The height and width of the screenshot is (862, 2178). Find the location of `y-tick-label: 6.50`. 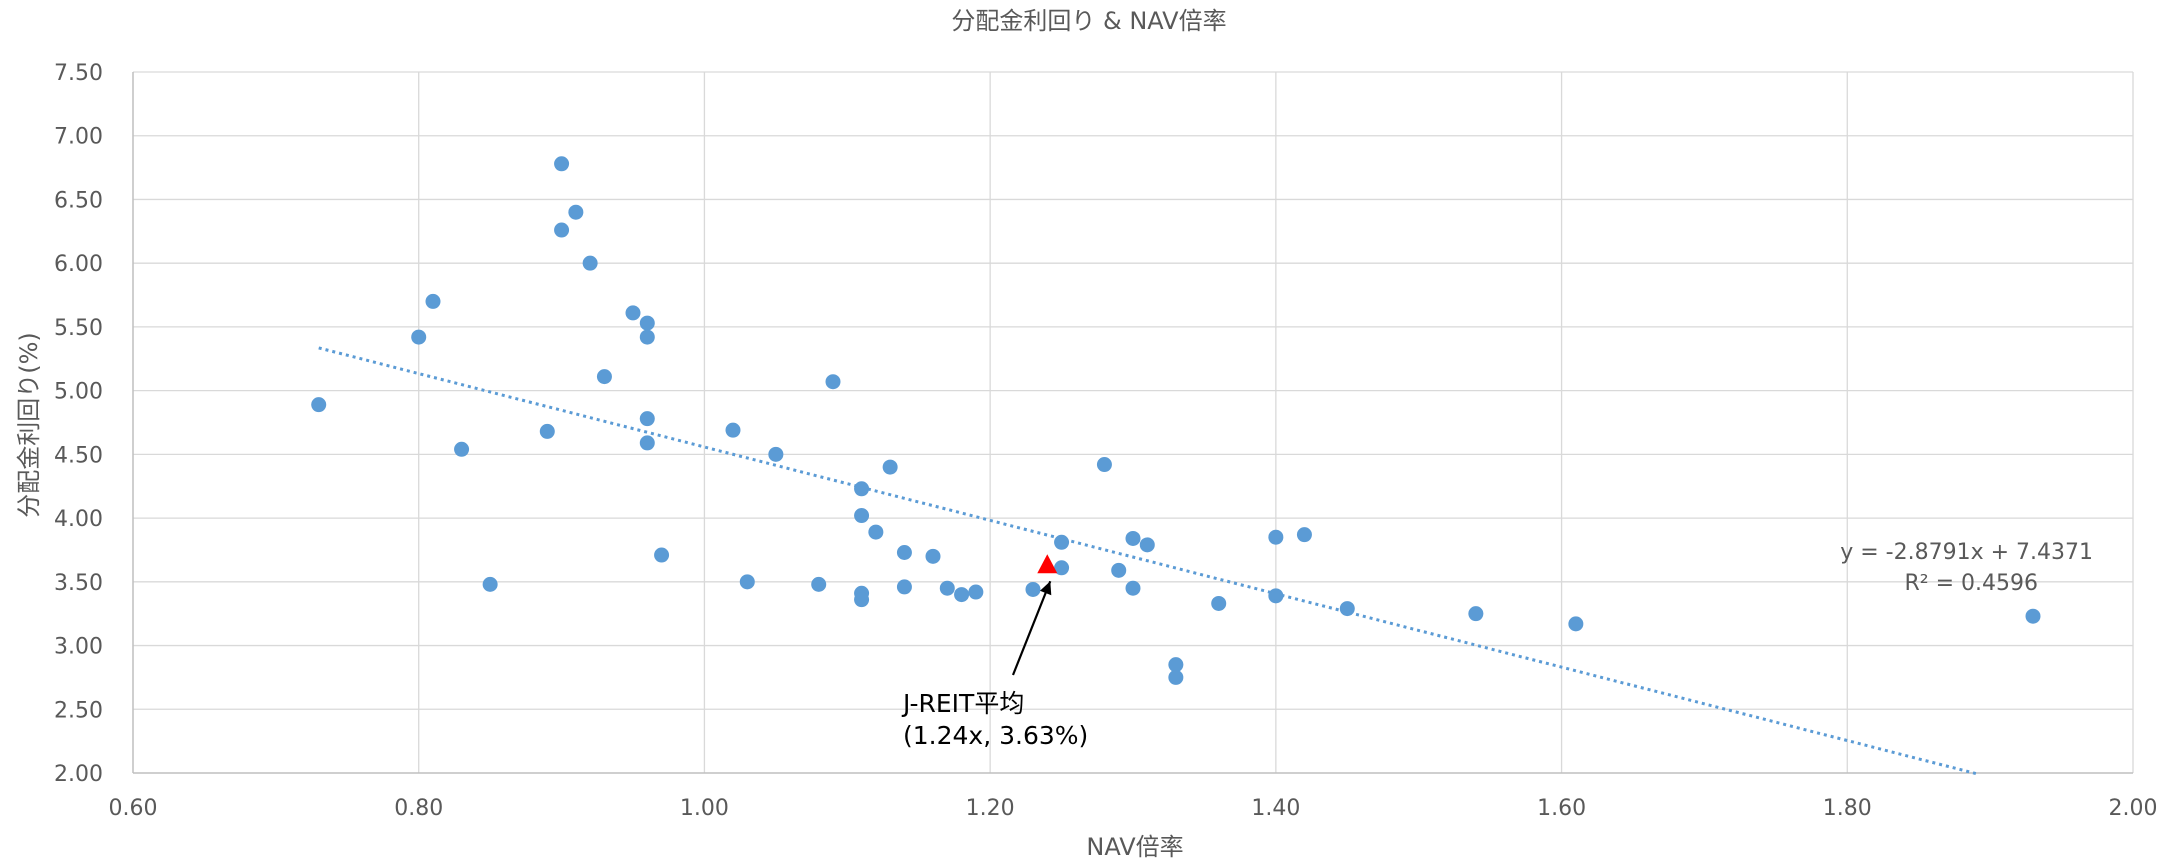

y-tick-label: 6.50 is located at coordinates (78, 200).